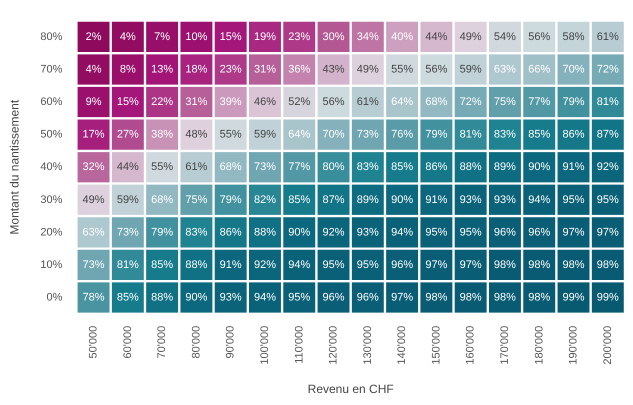 This screenshot has height=405, width=633. What do you see at coordinates (402, 102) in the screenshot?
I see `data-label: 64%` at bounding box center [402, 102].